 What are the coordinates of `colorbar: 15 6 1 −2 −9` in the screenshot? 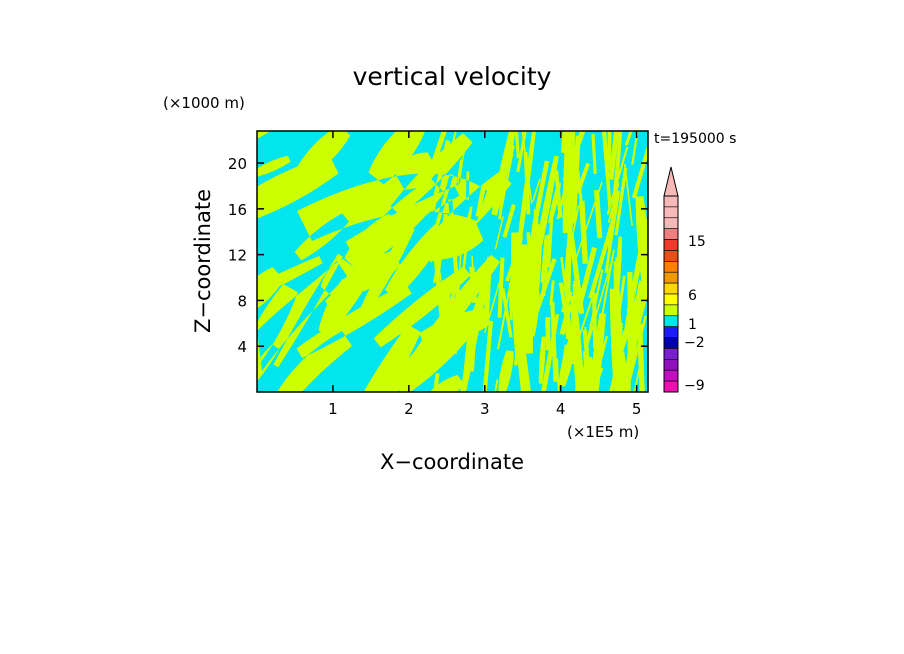 It's located at (684, 280).